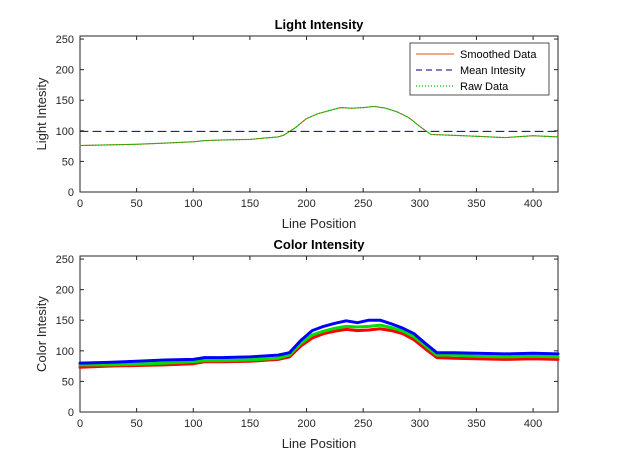  What do you see at coordinates (484, 87) in the screenshot?
I see `legend-label-raw: Raw Data` at bounding box center [484, 87].